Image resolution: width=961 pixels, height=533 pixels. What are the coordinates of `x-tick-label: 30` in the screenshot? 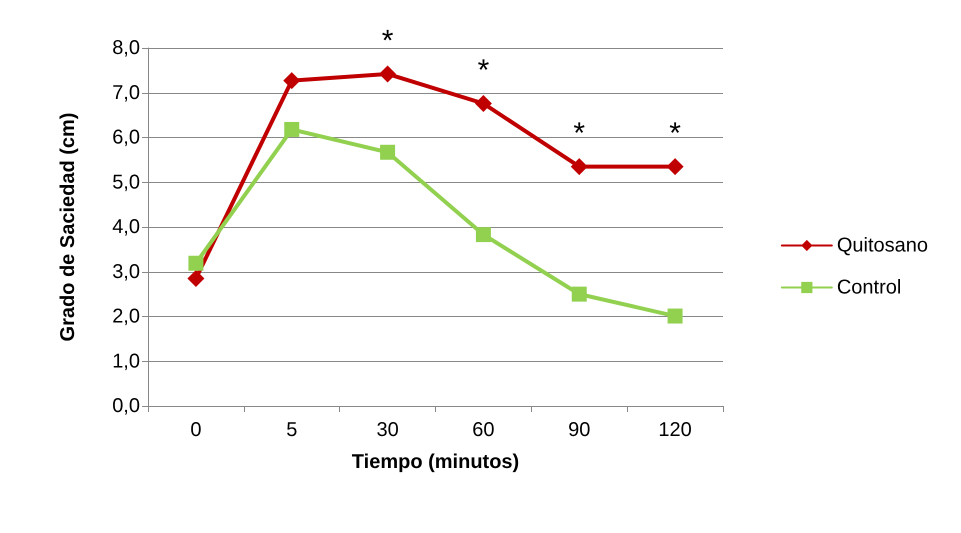 It's located at (387, 430).